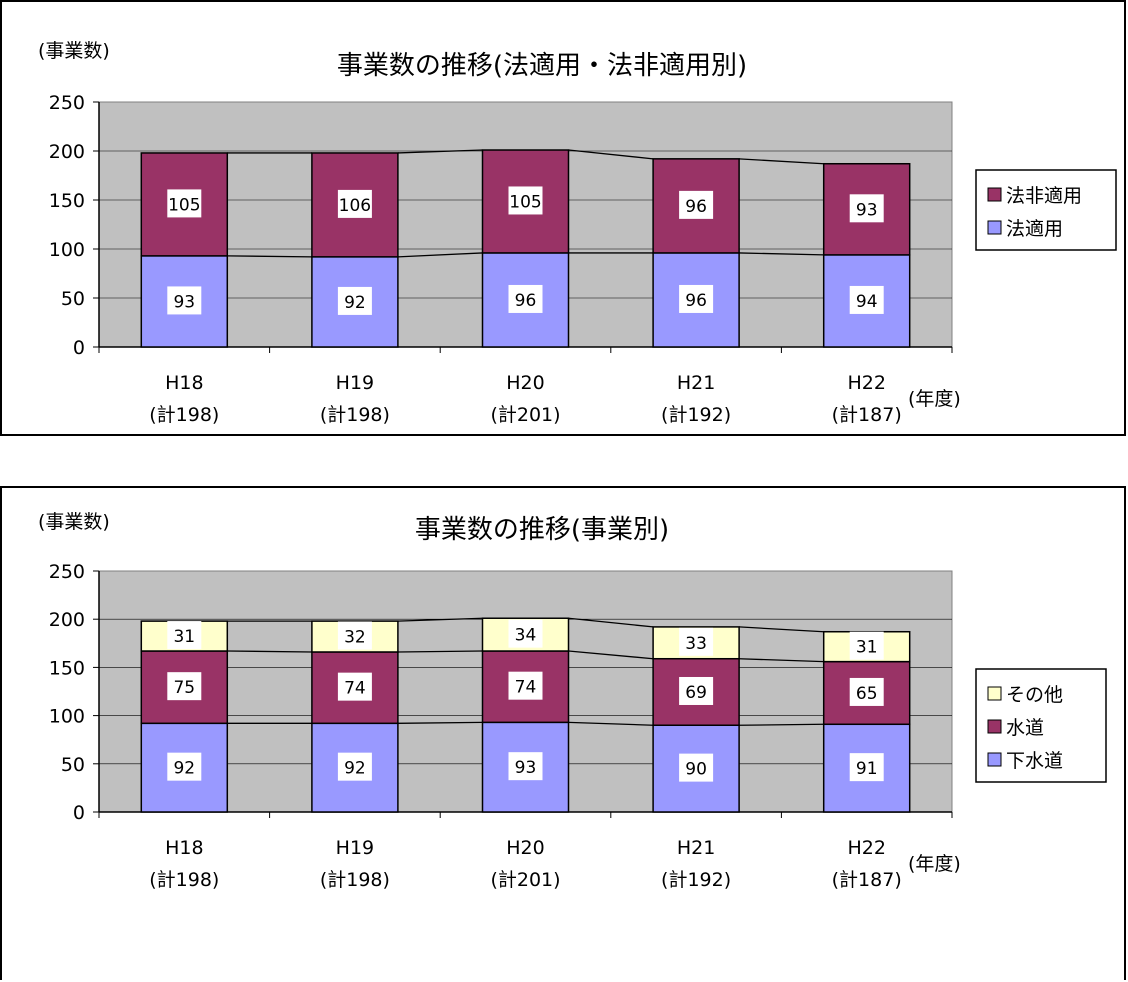 Image resolution: width=1128 pixels, height=982 pixels. I want to click on x-axis-label: (年度), so click(934, 864).